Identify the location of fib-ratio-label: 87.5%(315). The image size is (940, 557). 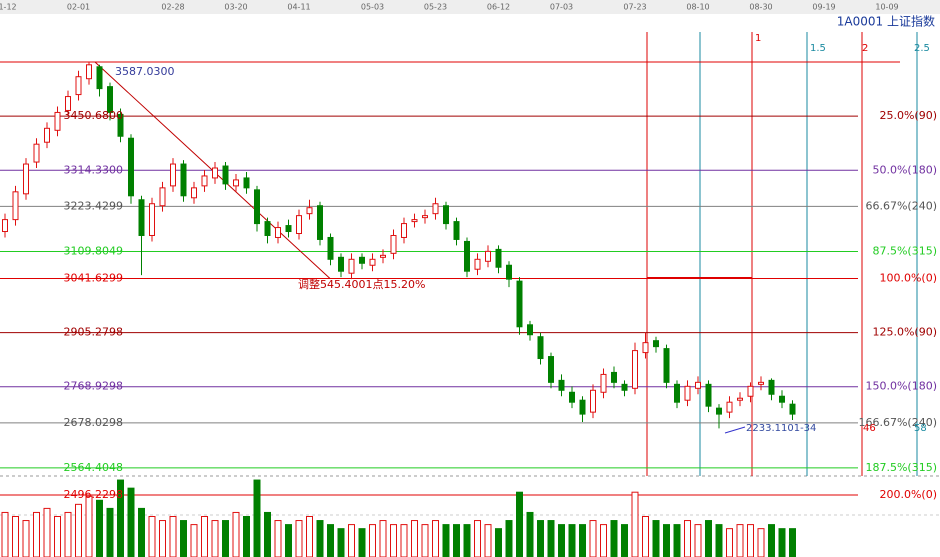
(904, 250).